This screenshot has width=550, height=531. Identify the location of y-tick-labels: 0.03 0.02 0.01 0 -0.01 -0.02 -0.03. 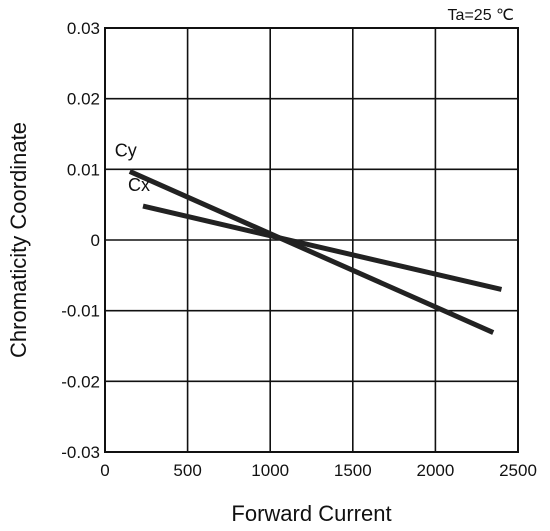
(80, 240).